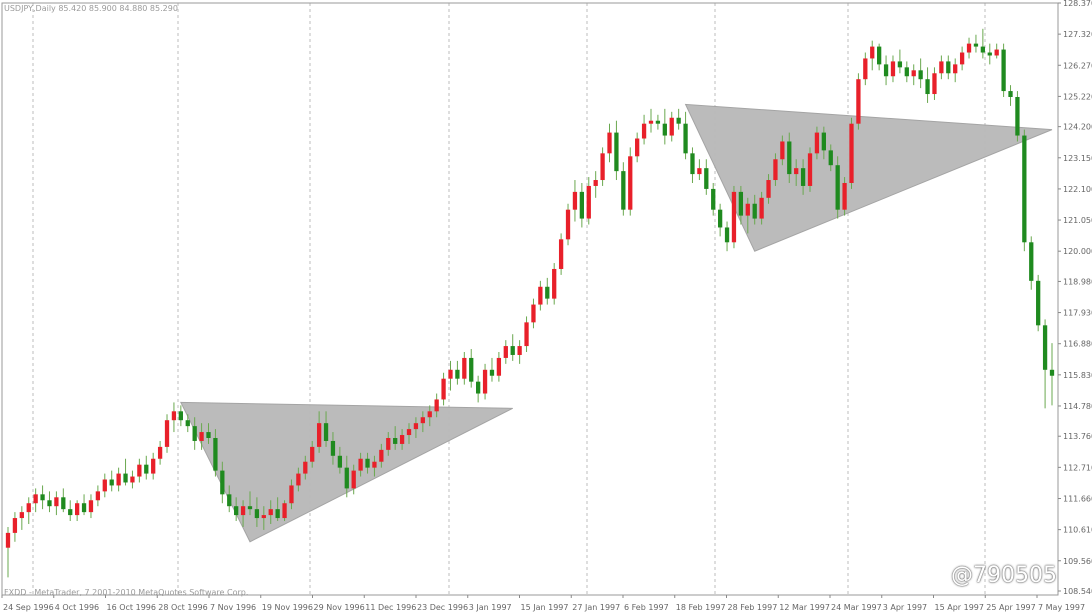 The height and width of the screenshot is (615, 1092). What do you see at coordinates (131, 607) in the screenshot?
I see `x-tick-label: 16 Oct 1996` at bounding box center [131, 607].